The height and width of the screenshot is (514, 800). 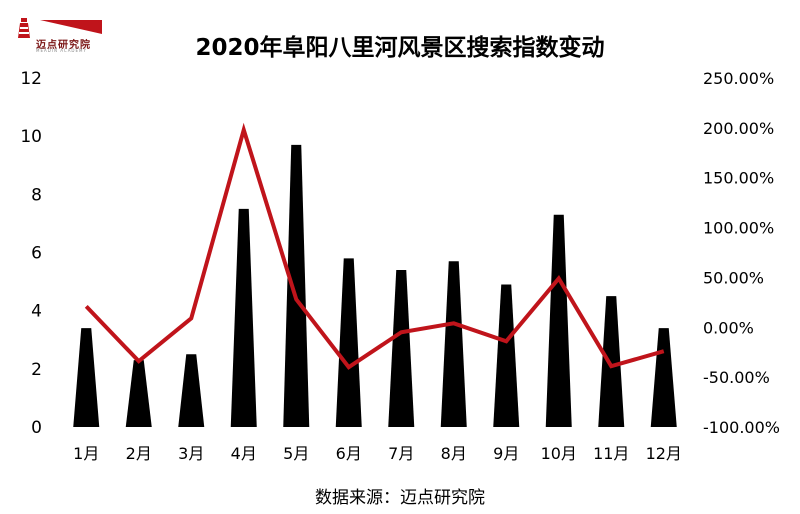 I want to click on x-tick-label: 2月, so click(x=139, y=453).